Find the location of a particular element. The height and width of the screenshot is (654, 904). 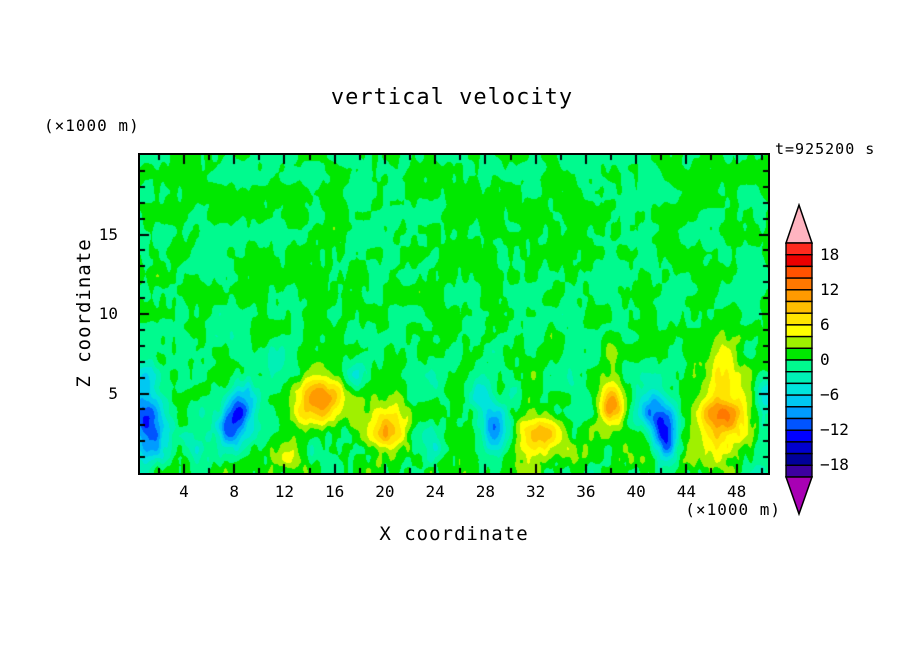

colorbar is located at coordinates (799, 360).